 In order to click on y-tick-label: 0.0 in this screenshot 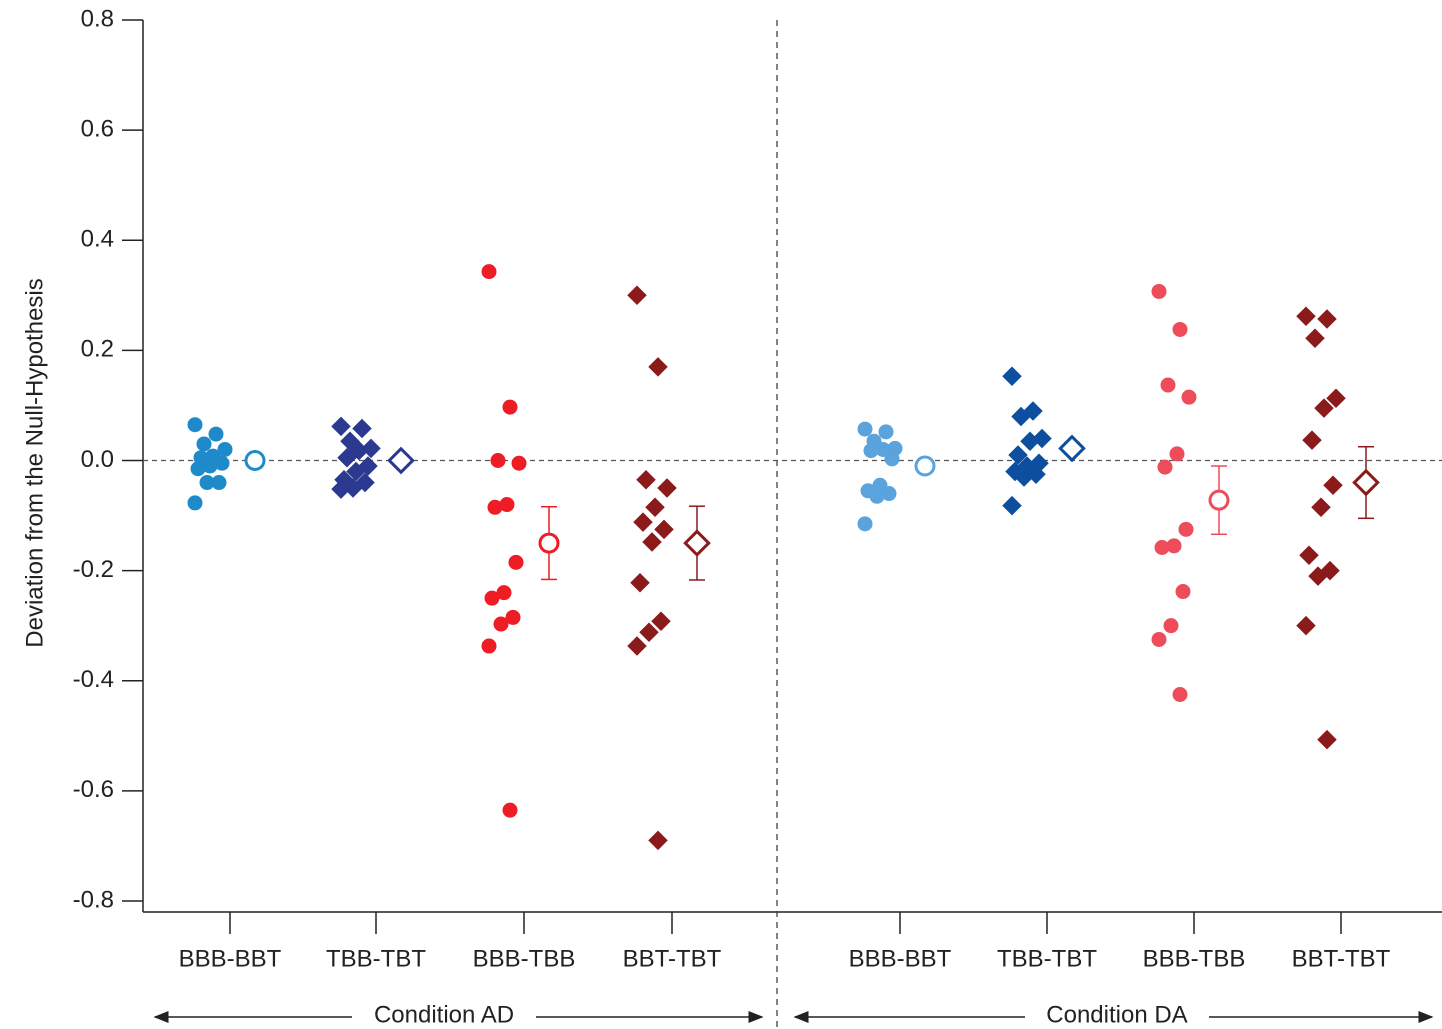, I will do `click(97, 459)`.